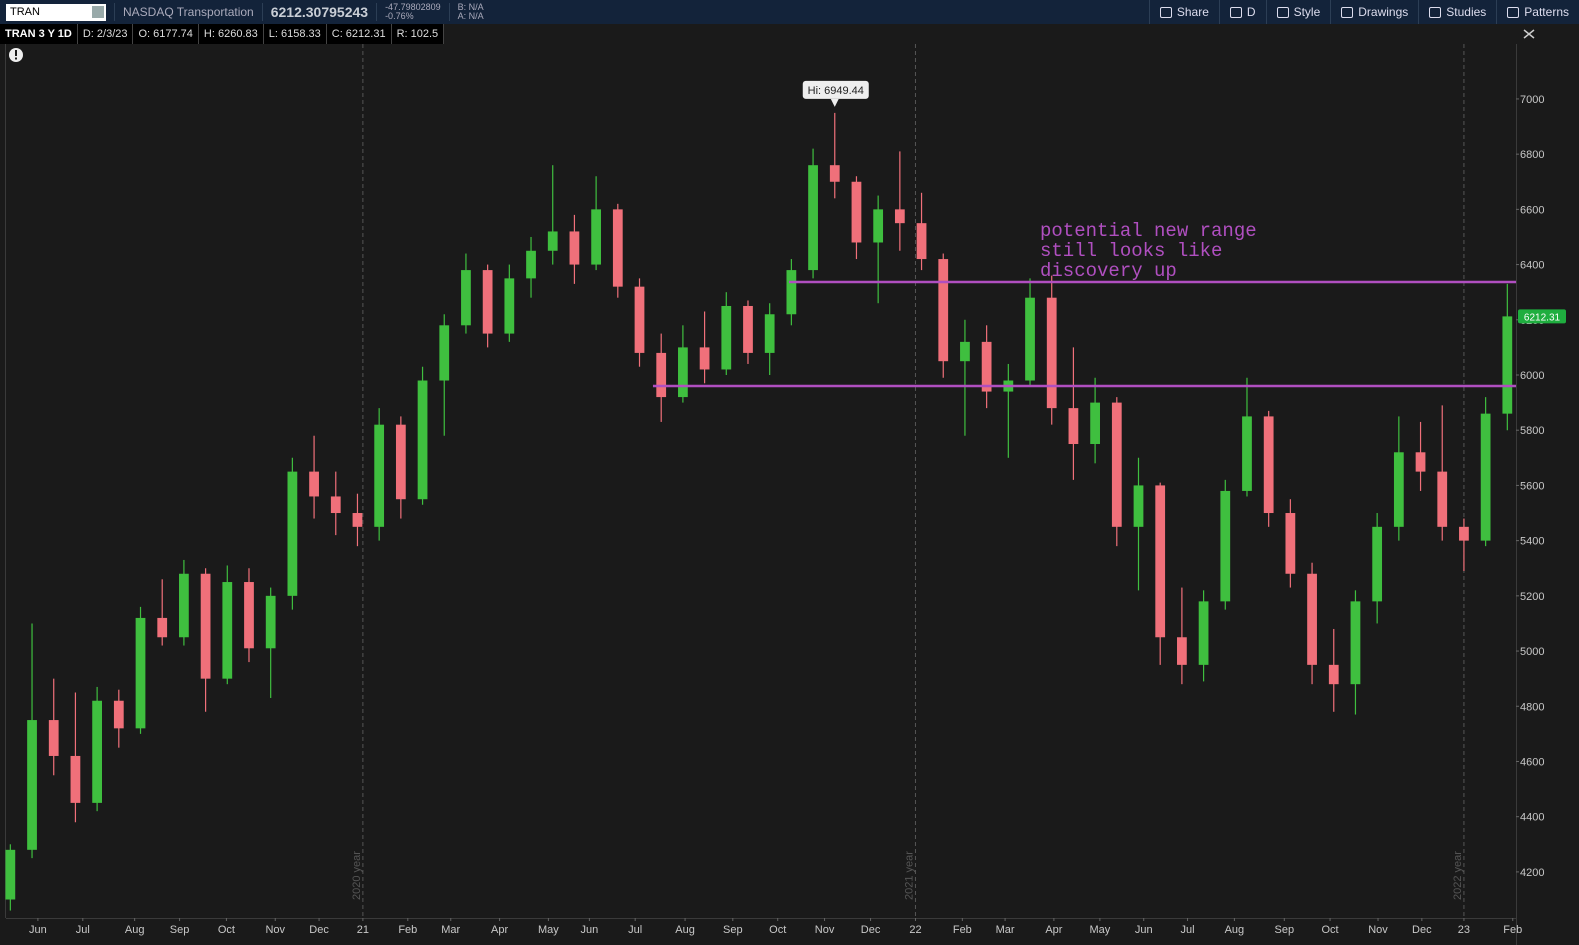  Describe the element at coordinates (1466, 12) in the screenshot. I see `button-label: Studies` at that location.